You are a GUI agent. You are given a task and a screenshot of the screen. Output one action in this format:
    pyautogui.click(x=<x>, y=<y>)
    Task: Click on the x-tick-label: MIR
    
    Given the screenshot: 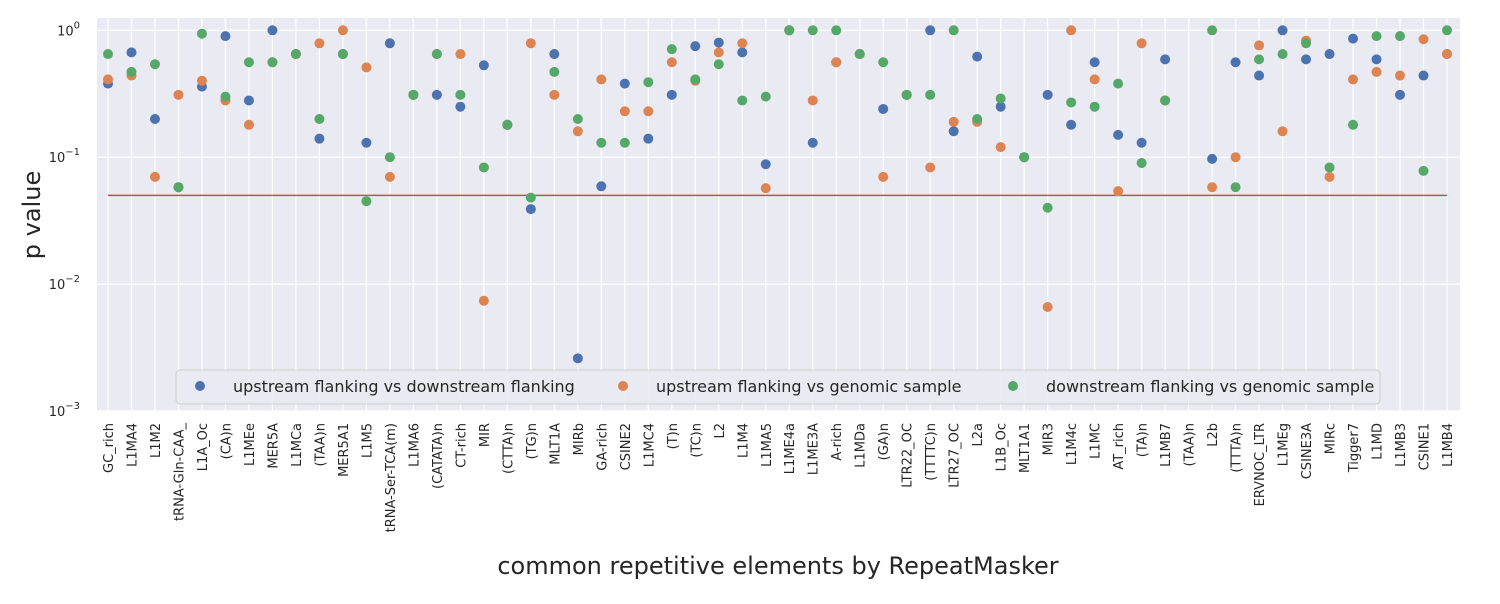 What is the action you would take?
    pyautogui.click(x=485, y=435)
    